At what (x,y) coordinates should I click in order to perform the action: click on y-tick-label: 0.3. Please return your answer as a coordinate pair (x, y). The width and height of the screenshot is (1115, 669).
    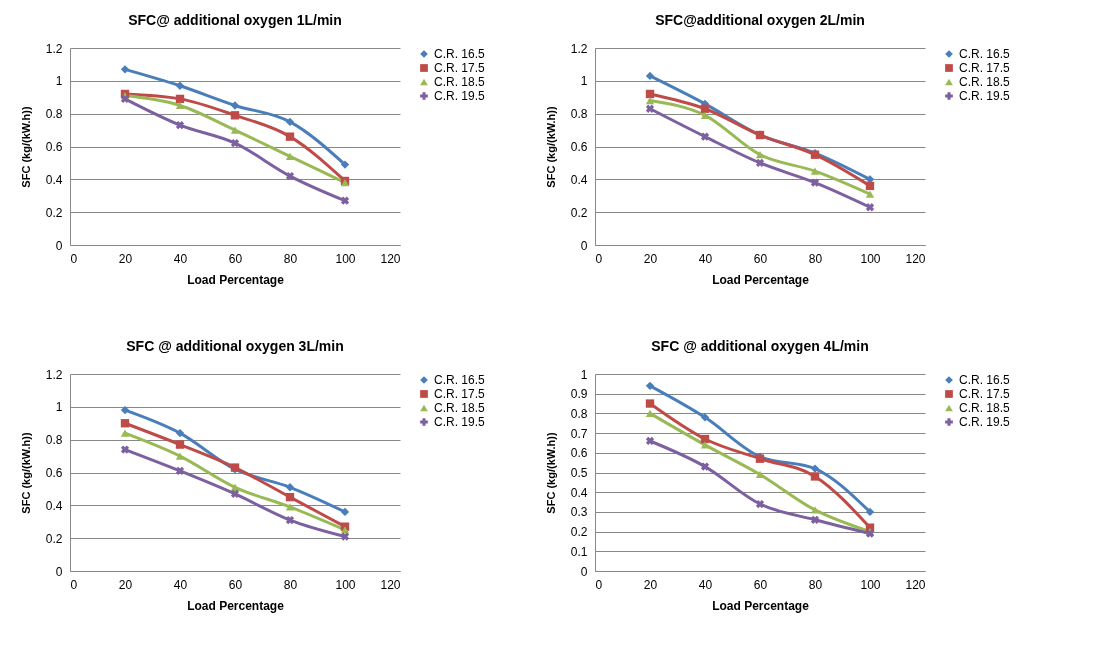
    Looking at the image, I should click on (579, 512).